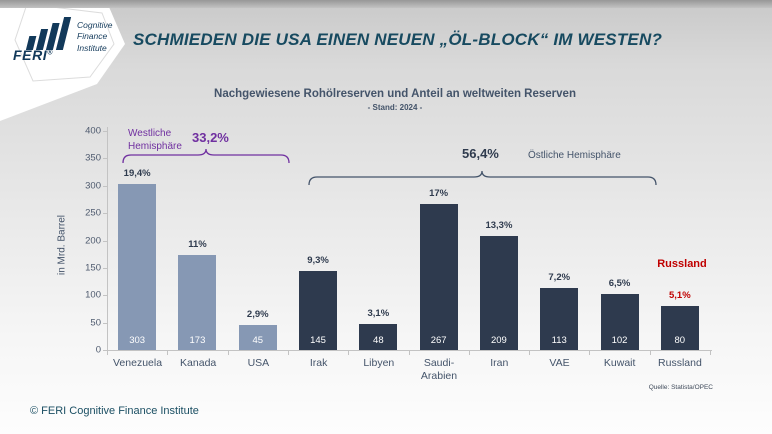  Describe the element at coordinates (114, 411) in the screenshot. I see `footer-copyright: © FERI Cognitive Finance Institute` at that location.